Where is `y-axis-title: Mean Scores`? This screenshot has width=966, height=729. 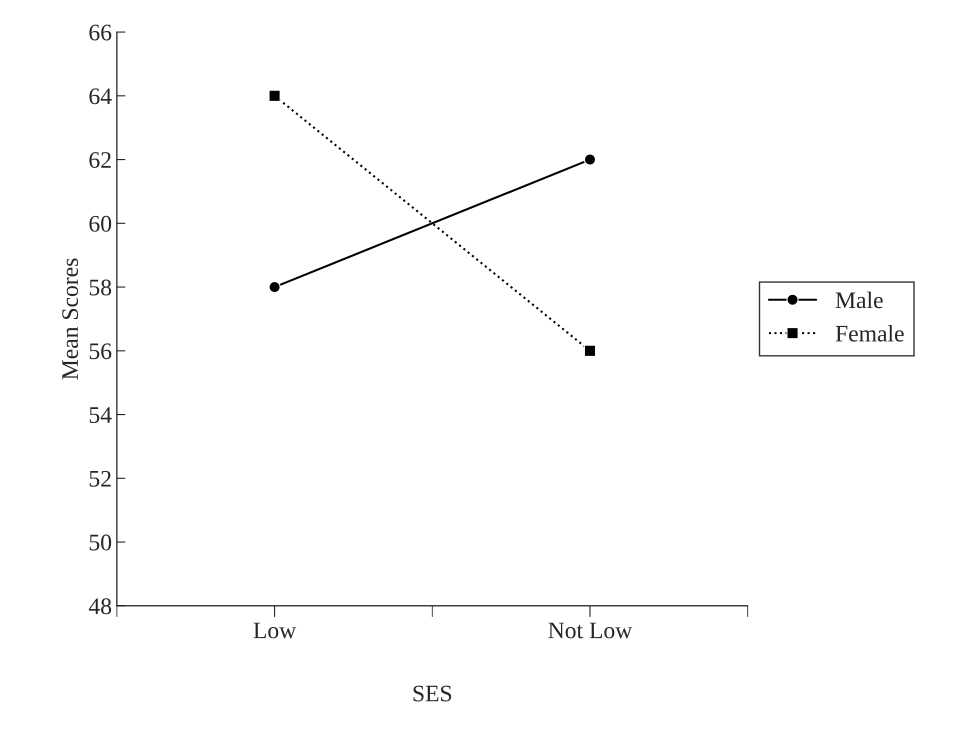
y-axis-title: Mean Scores is located at coordinates (70, 319).